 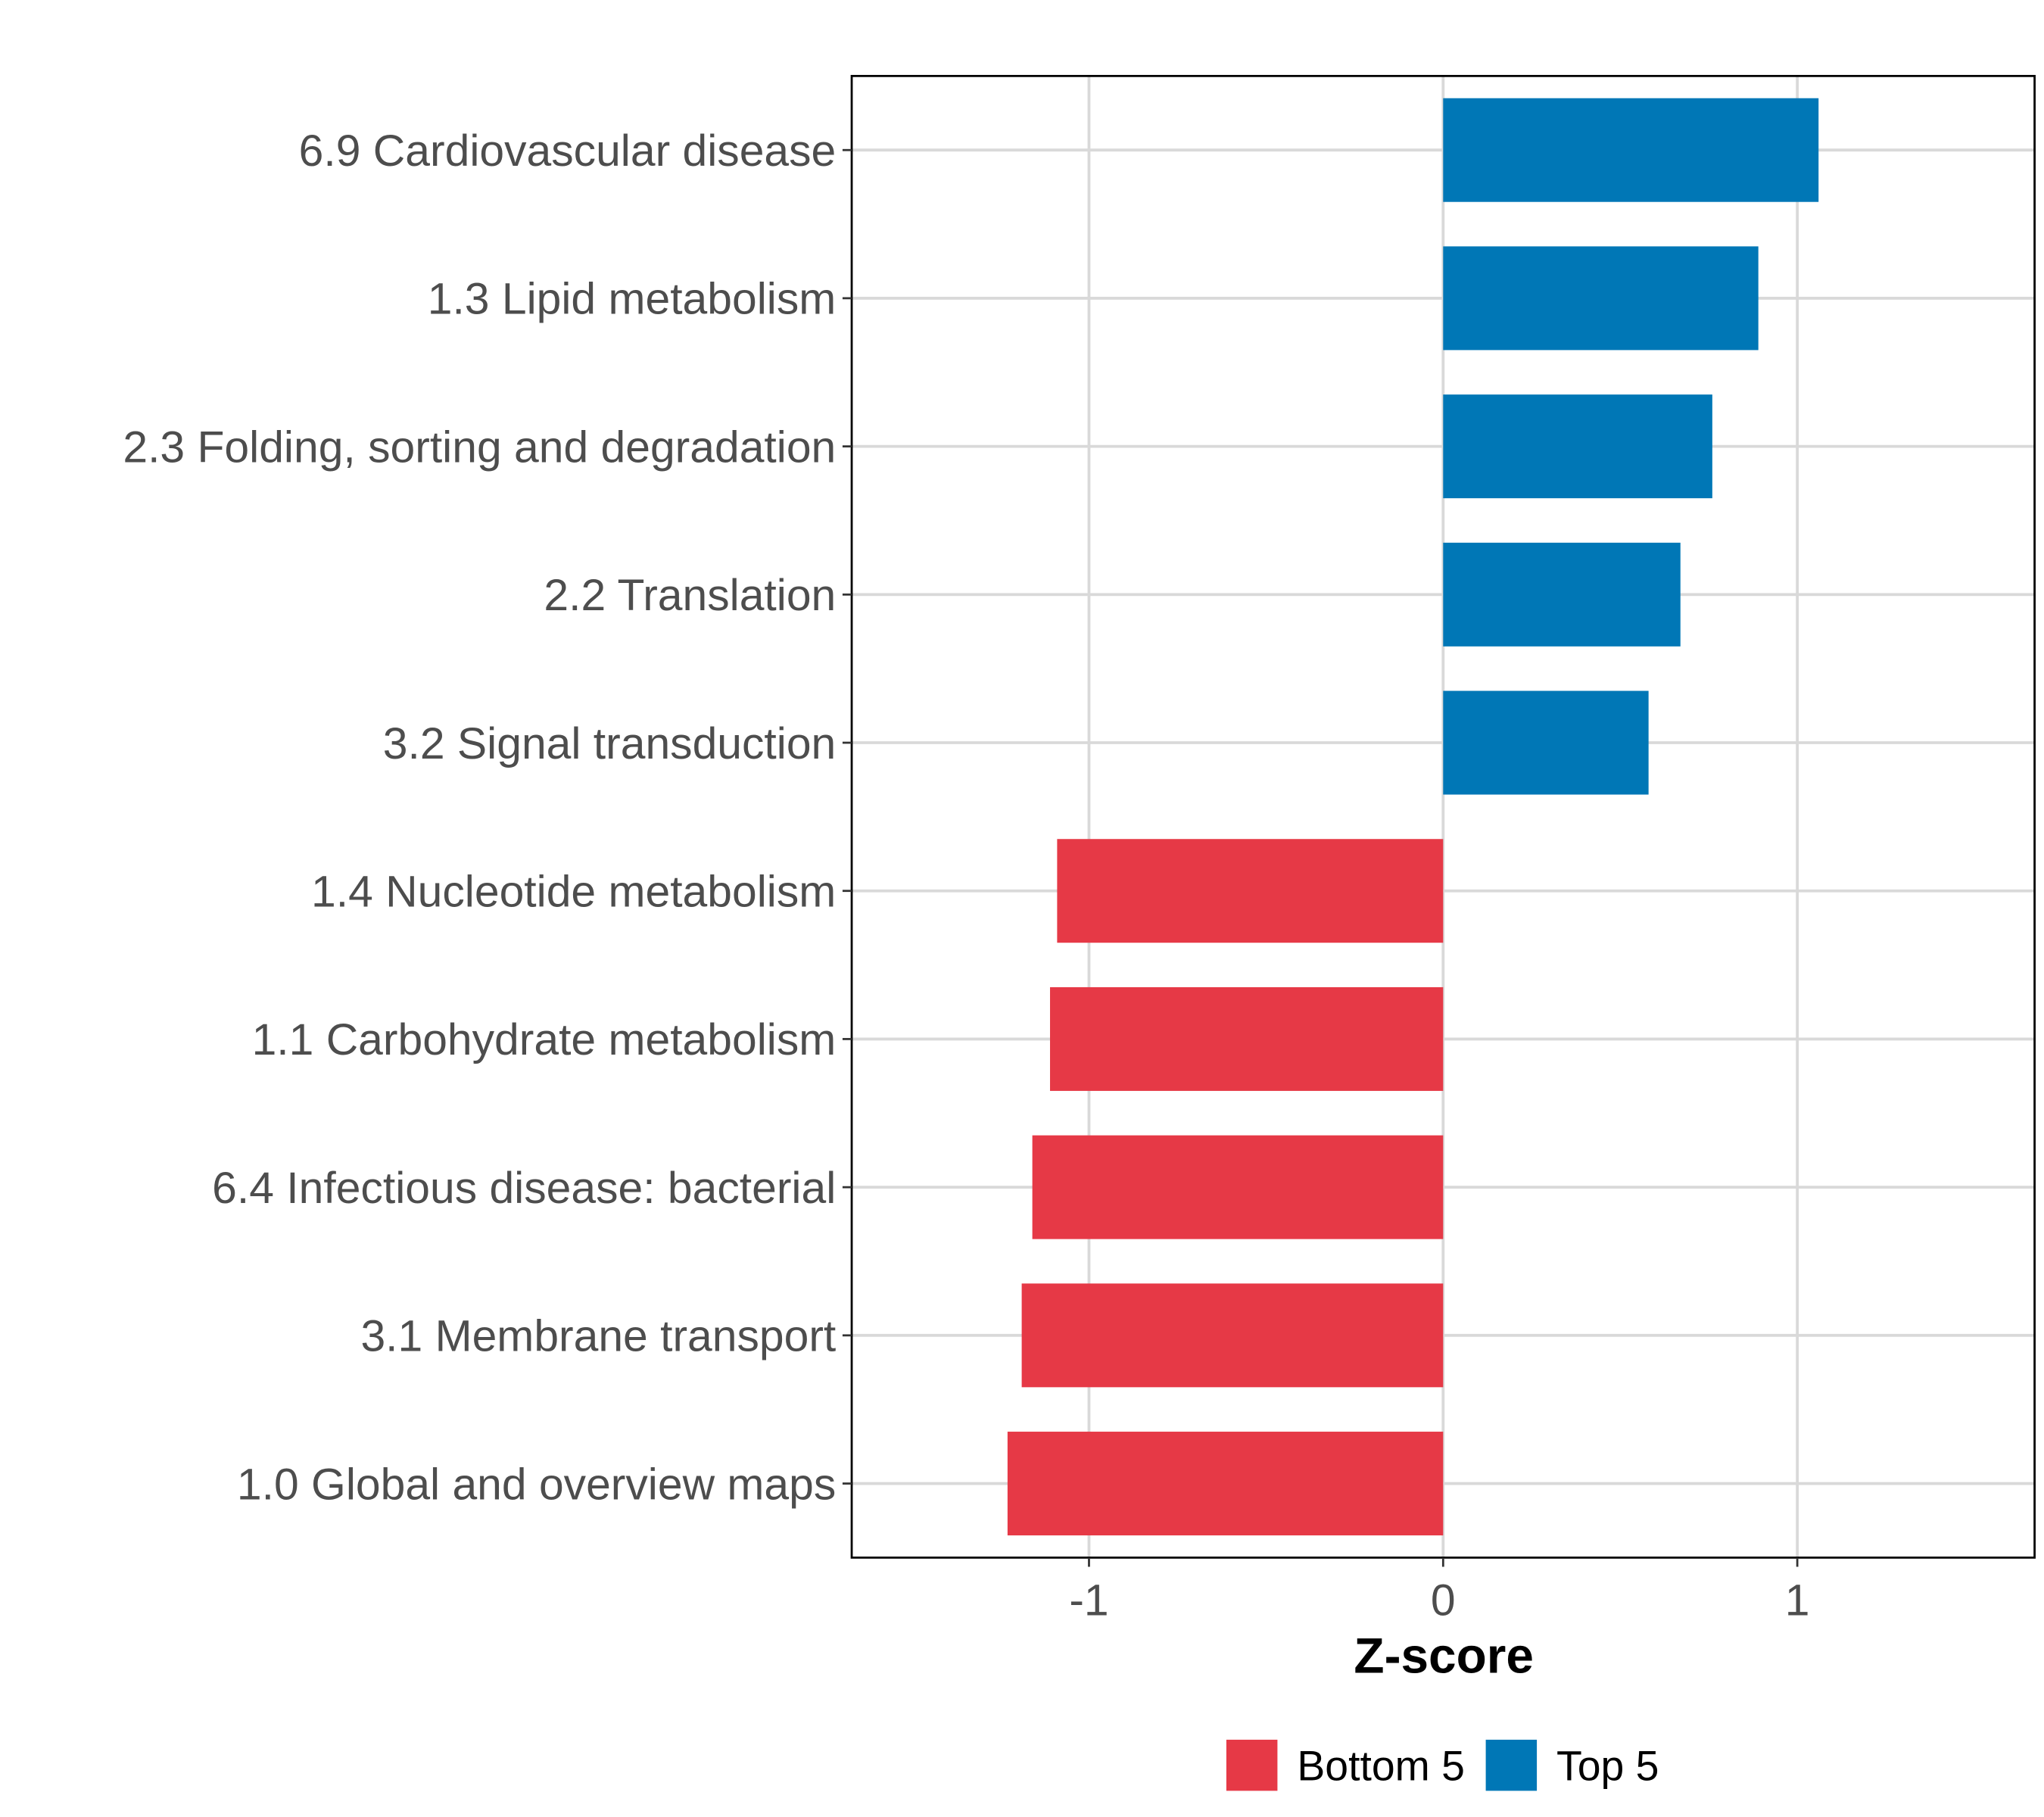 I want to click on legend: Bottom 5 Top 5, so click(x=1442, y=1765).